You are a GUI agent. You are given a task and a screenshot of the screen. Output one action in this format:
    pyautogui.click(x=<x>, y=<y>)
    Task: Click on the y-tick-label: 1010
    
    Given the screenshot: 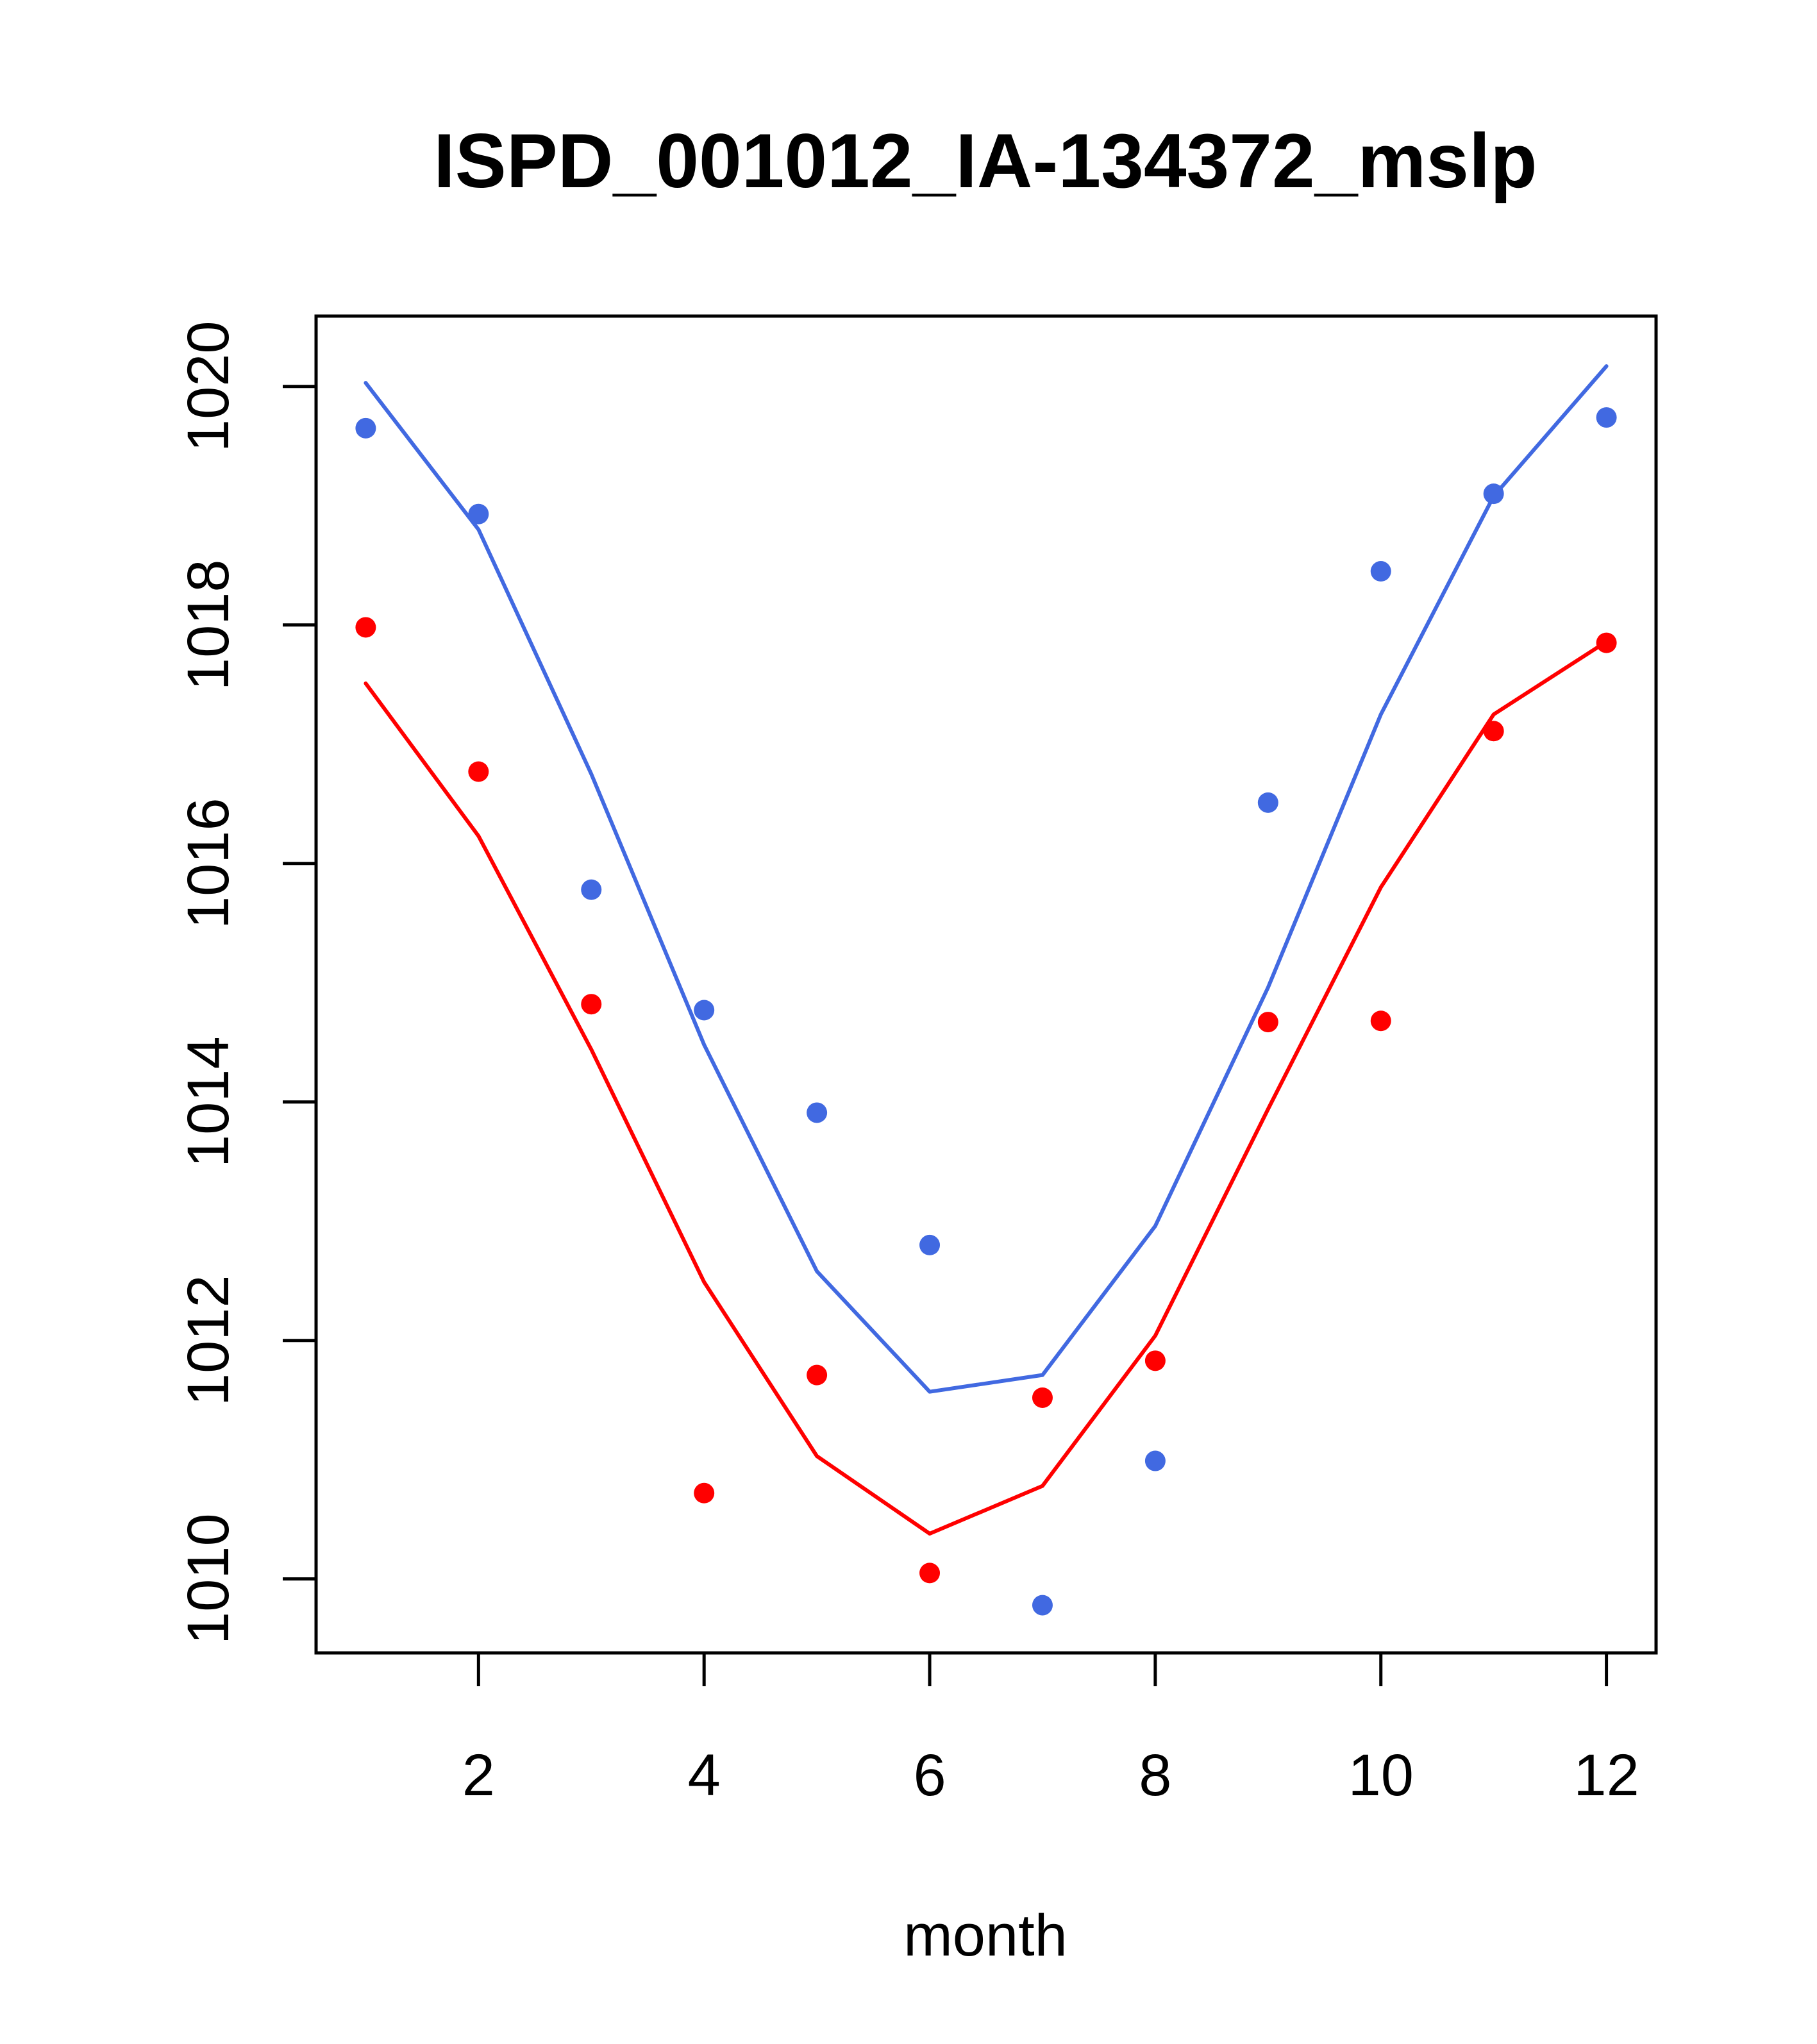 What is the action you would take?
    pyautogui.click(x=208, y=1579)
    